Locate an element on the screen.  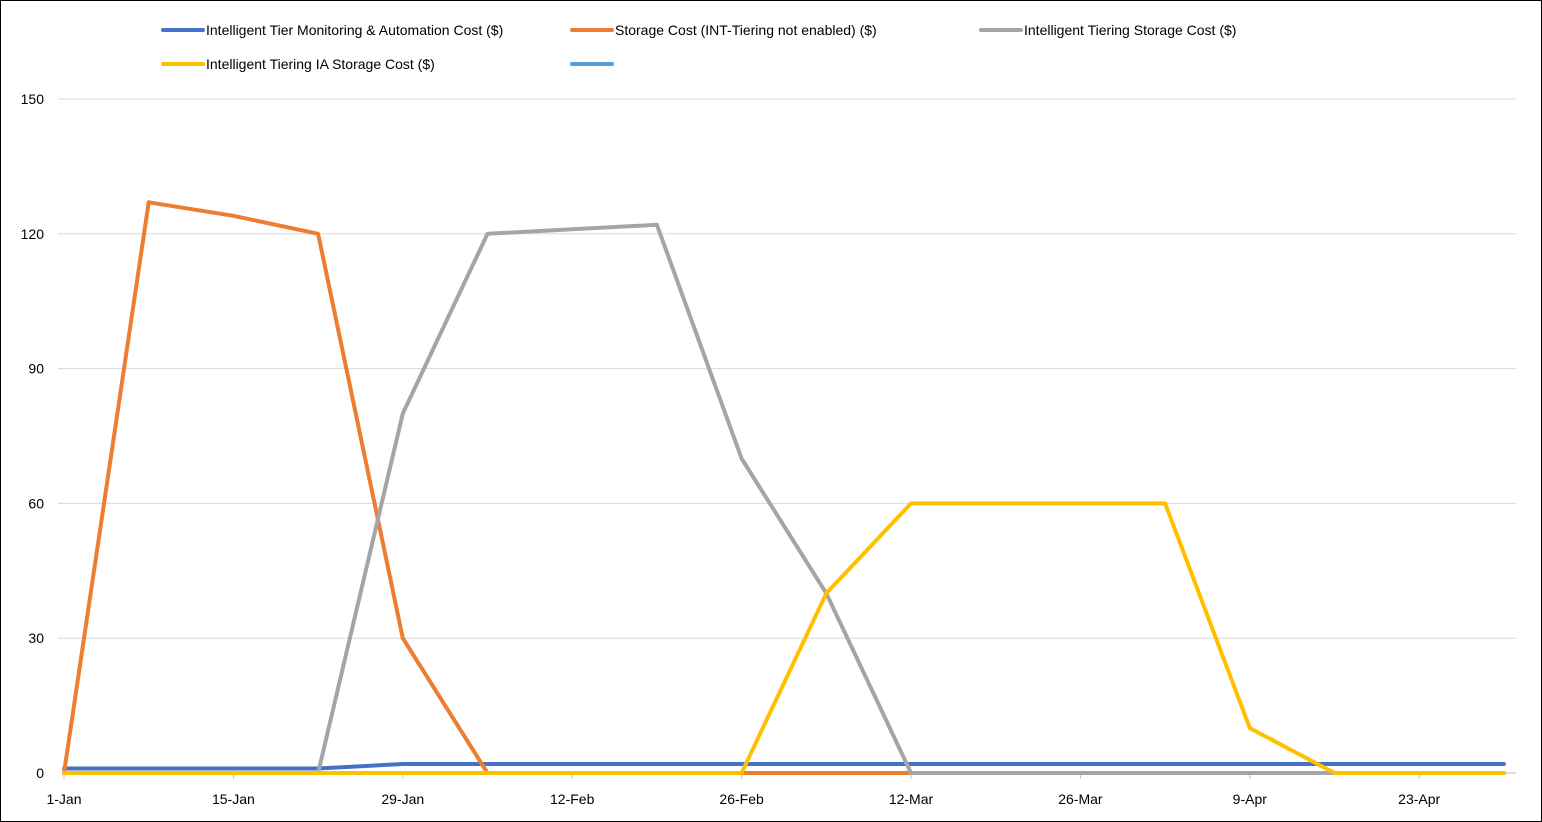
x-tick-label: 12-Mar is located at coordinates (911, 799).